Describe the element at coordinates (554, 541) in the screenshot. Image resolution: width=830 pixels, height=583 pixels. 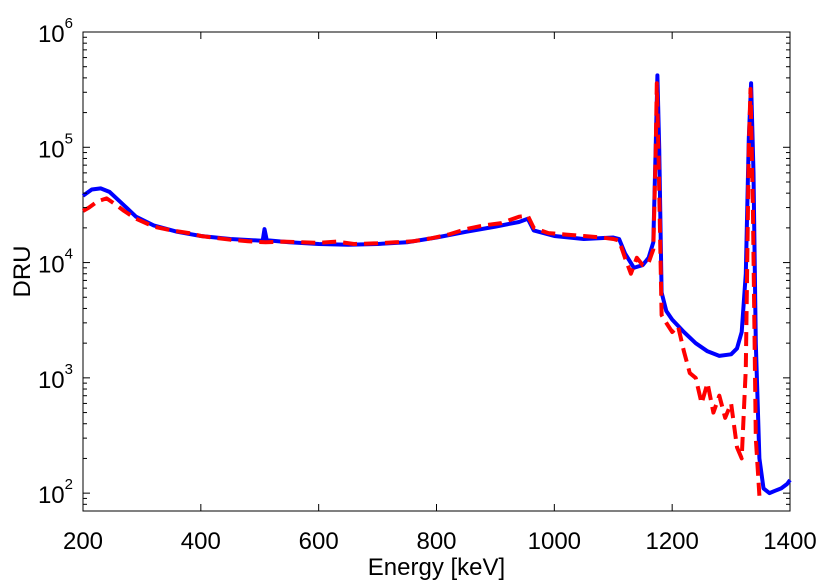
I see `x-tick-label: 1000` at that location.